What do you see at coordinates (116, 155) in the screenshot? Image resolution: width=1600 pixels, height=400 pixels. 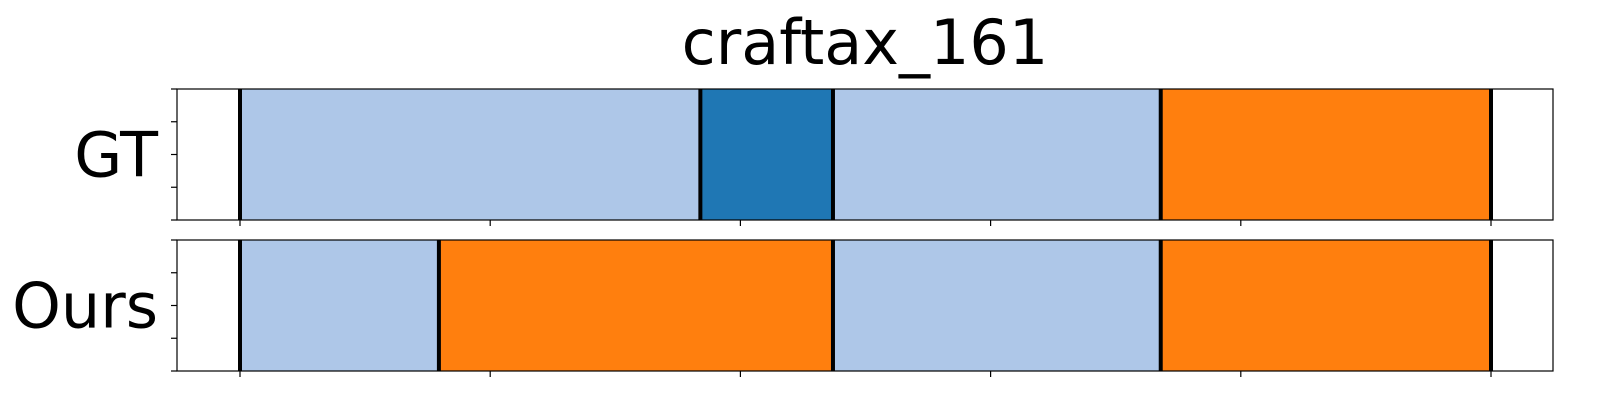 I see `row-label-gt: GT` at bounding box center [116, 155].